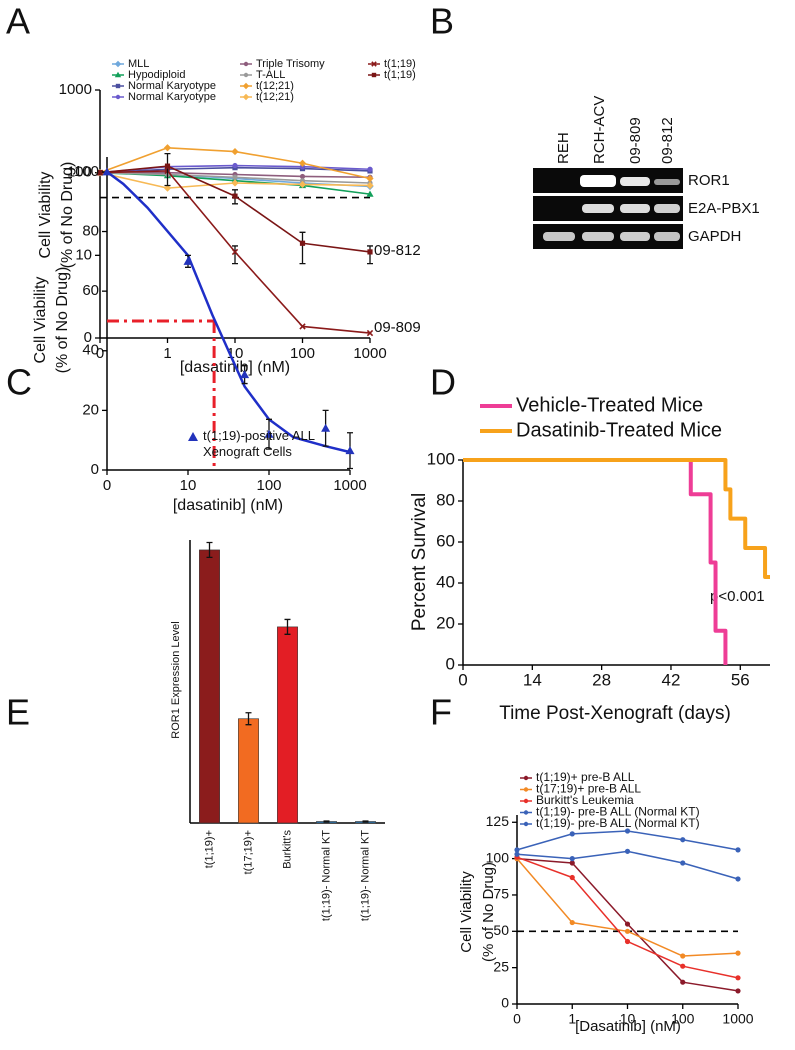 The image size is (795, 1050). I want to click on legend-label: Normal Karyotype, so click(172, 86).